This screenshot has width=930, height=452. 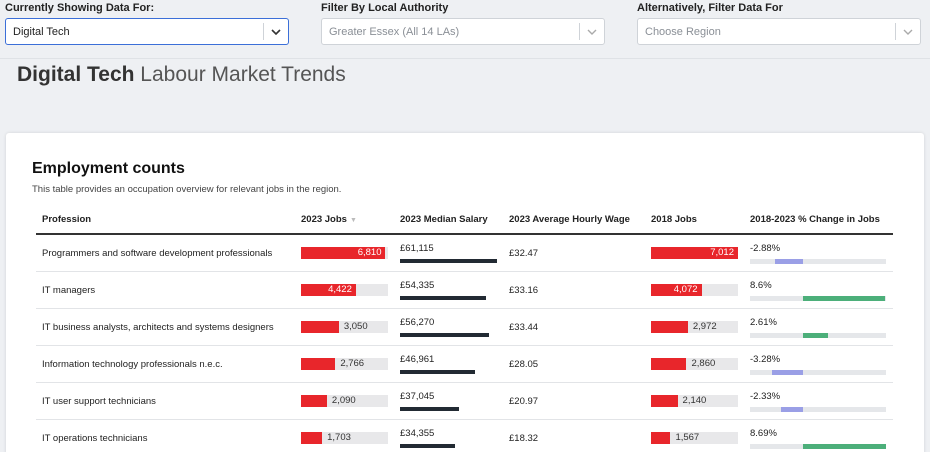 I want to click on median-salary-label: £61,115, so click(x=417, y=248).